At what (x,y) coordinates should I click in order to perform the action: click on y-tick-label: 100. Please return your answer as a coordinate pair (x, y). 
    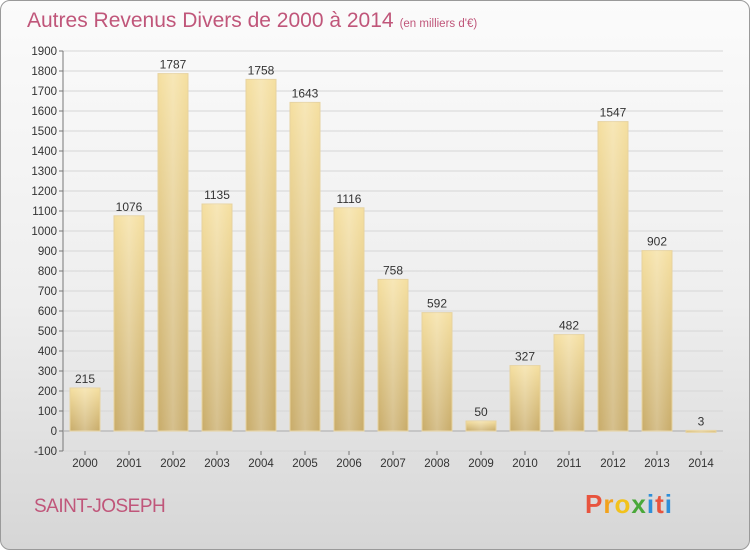
    Looking at the image, I should click on (47, 412).